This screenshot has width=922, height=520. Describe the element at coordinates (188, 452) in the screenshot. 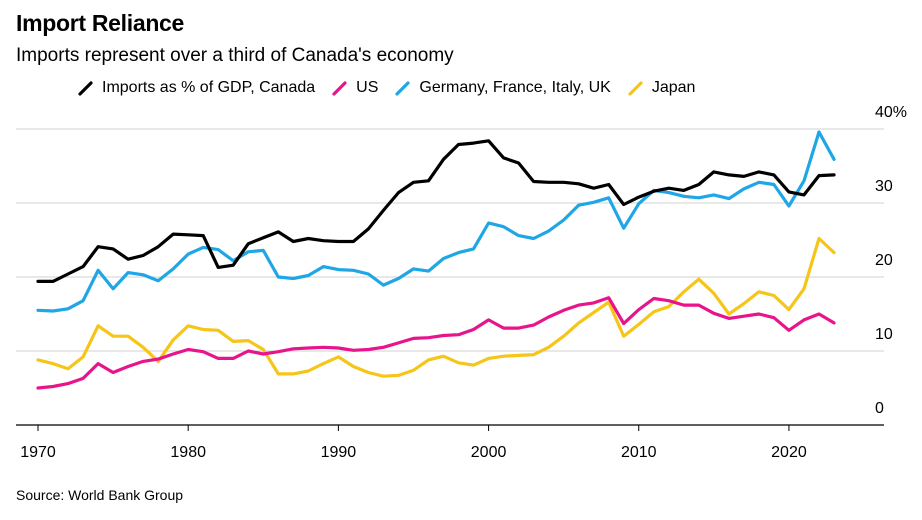

I see `x-tick-label-1980: 1980` at that location.